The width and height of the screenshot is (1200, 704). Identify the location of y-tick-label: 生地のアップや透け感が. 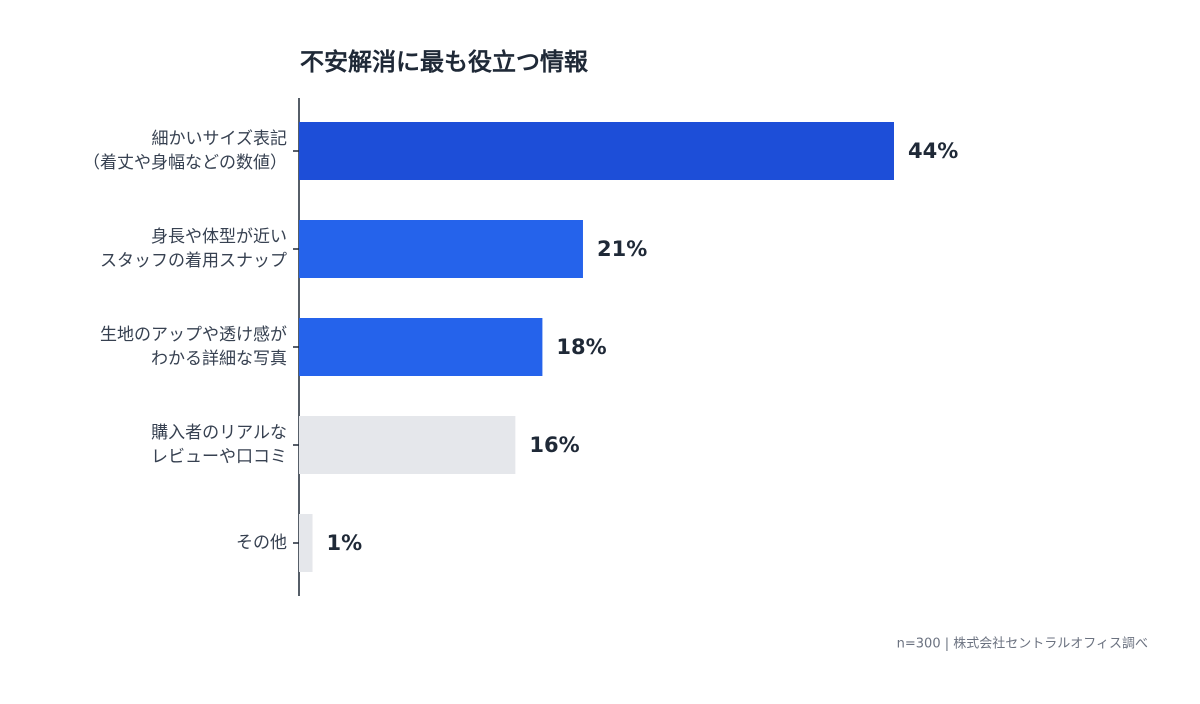
(193, 335).